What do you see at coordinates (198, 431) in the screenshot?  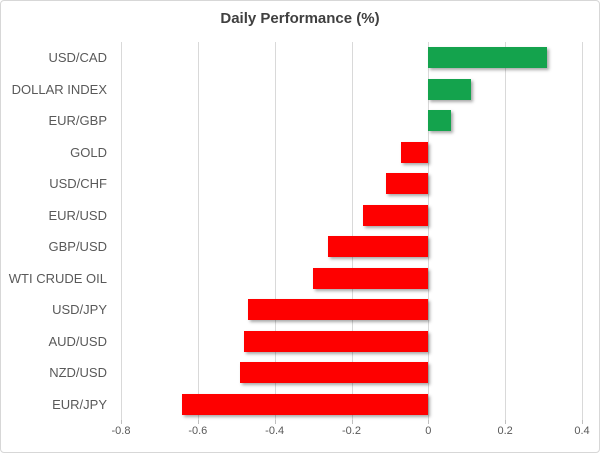 I see `x-tick-label--0.6: -0.6` at bounding box center [198, 431].